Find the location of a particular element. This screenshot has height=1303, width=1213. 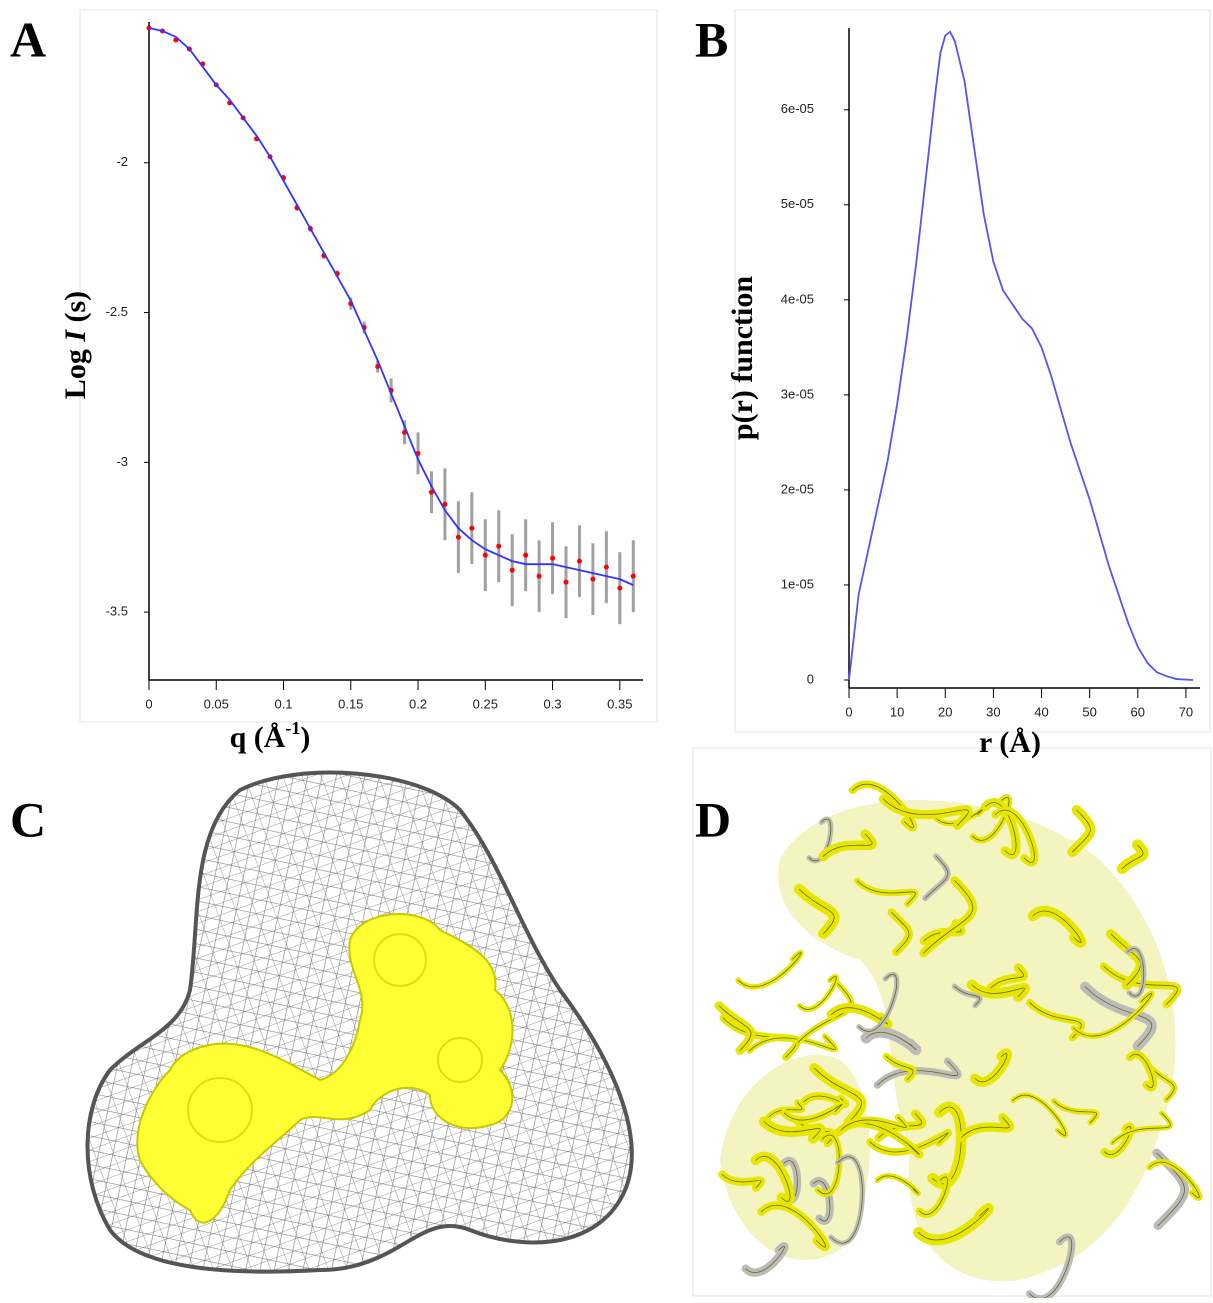

axis-title-part: (s) is located at coordinates (75, 310).